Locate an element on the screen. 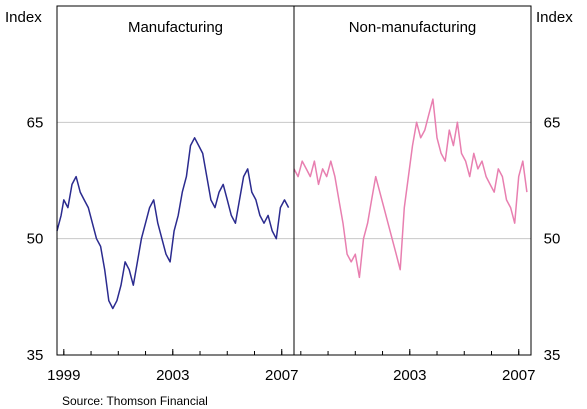 The width and height of the screenshot is (587, 409). y-tick-label-right: 65 is located at coordinates (552, 122).